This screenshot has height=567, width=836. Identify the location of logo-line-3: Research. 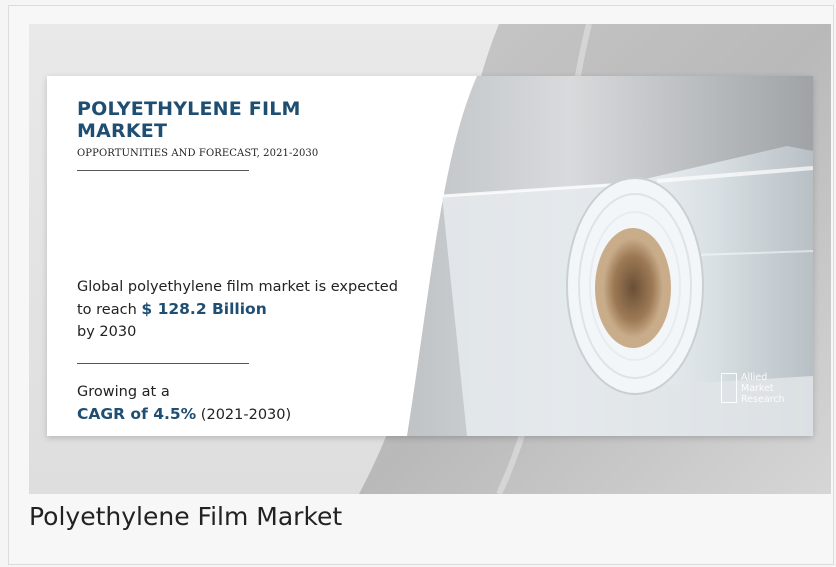
(763, 399).